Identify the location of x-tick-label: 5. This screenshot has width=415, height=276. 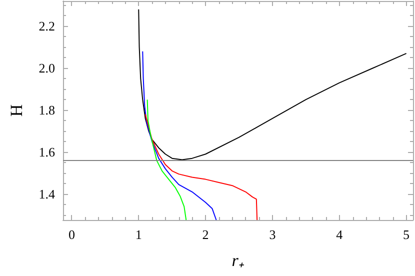
(406, 234).